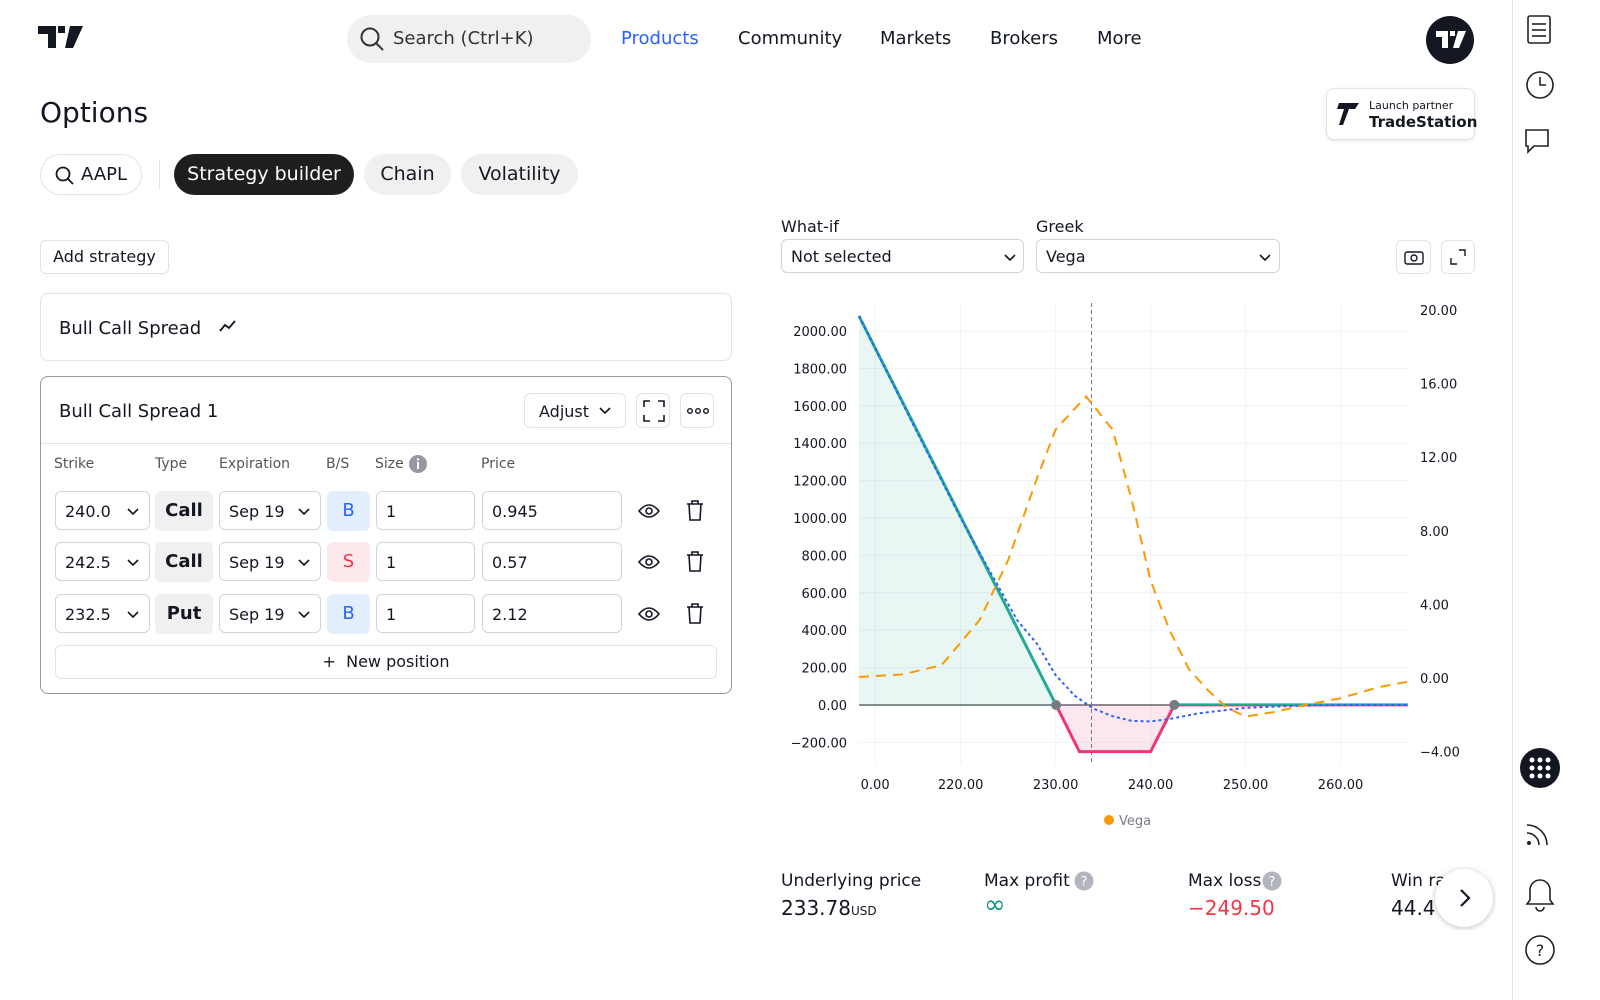 Image resolution: width=1600 pixels, height=1000 pixels. I want to click on new-position-button: + New position, so click(386, 662).